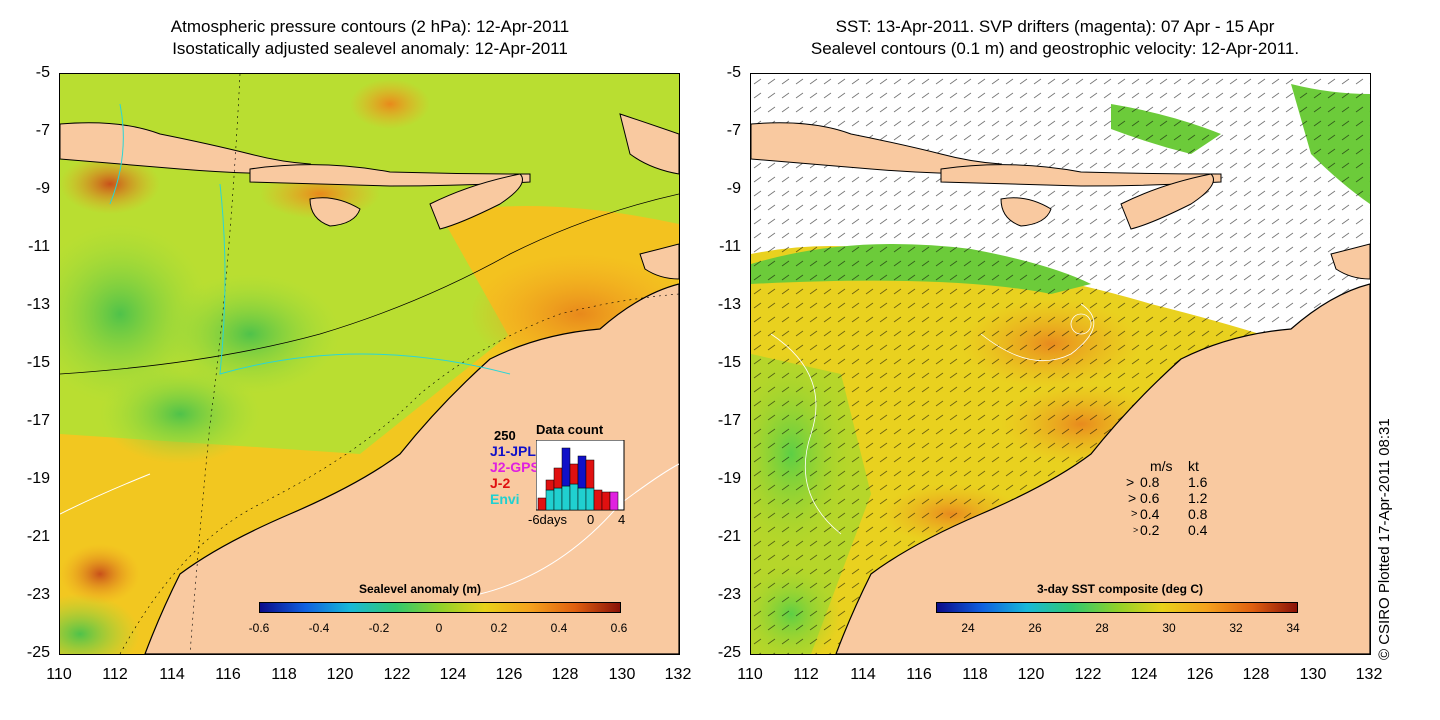 Image resolution: width=1440 pixels, height=720 pixels. What do you see at coordinates (1102, 628) in the screenshot?
I see `right-colorbar-tick: 28` at bounding box center [1102, 628].